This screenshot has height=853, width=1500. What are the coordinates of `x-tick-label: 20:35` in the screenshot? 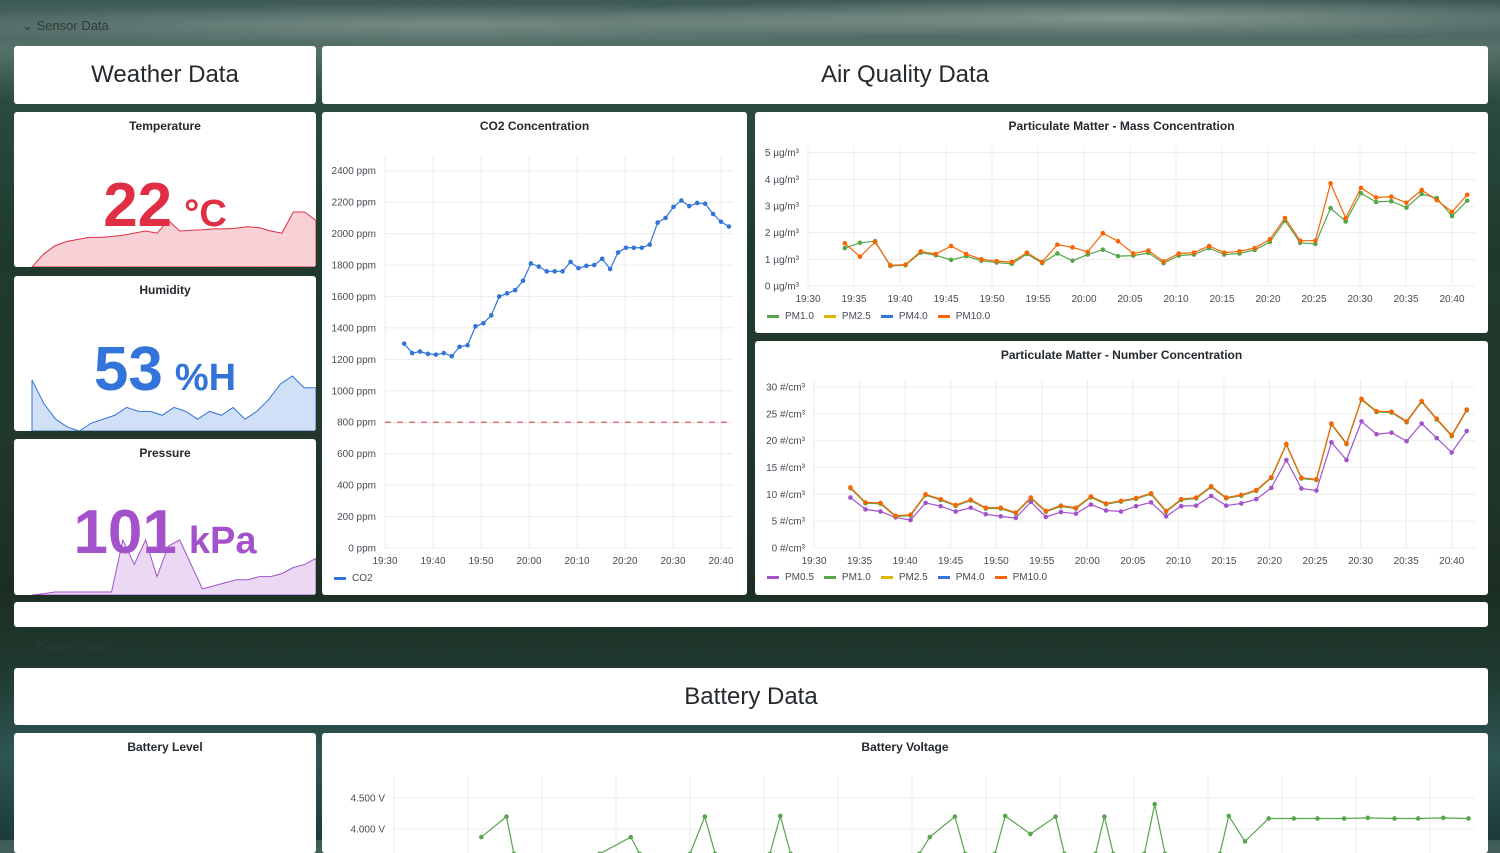 It's located at (1405, 299).